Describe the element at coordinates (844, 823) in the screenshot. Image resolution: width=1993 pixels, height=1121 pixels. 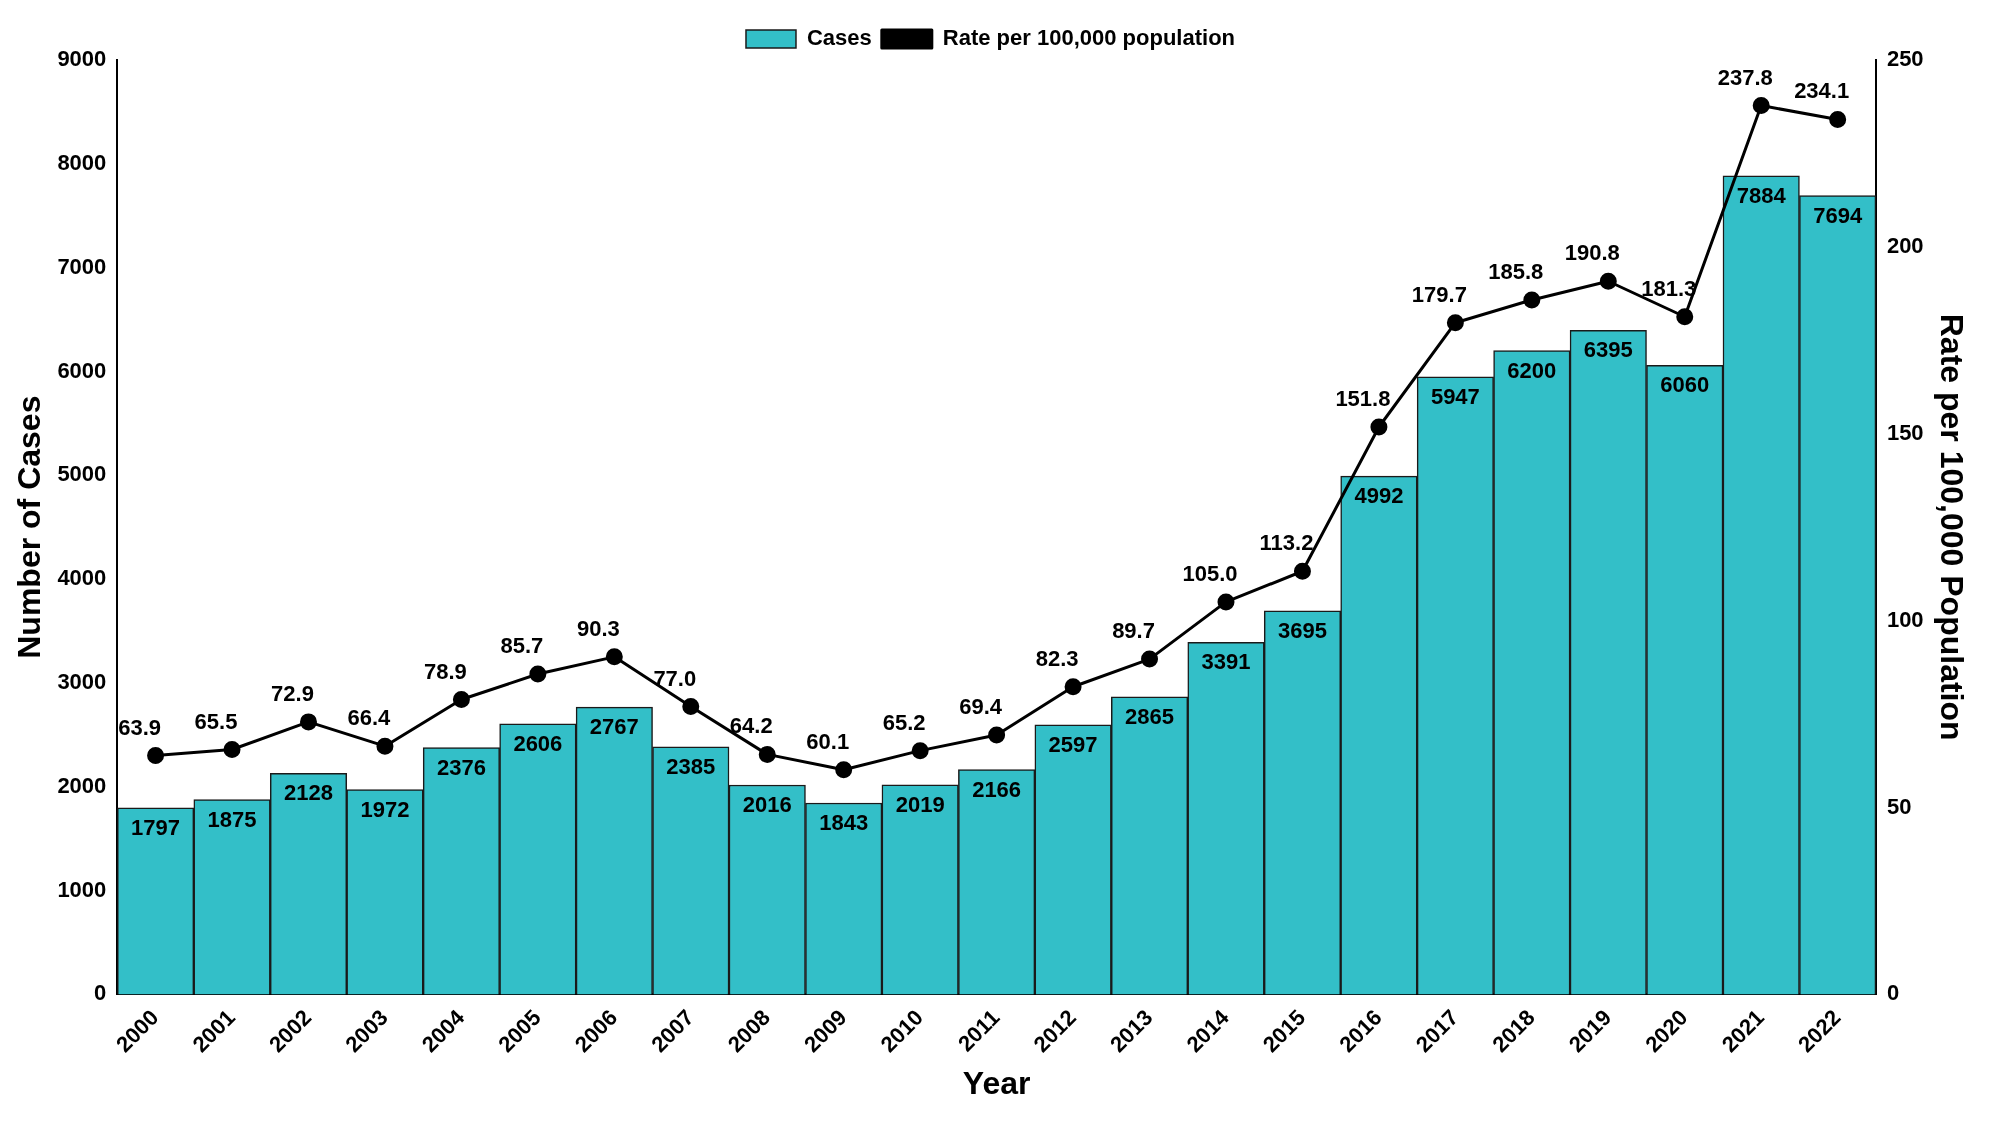
I see `data-label: 1843` at that location.